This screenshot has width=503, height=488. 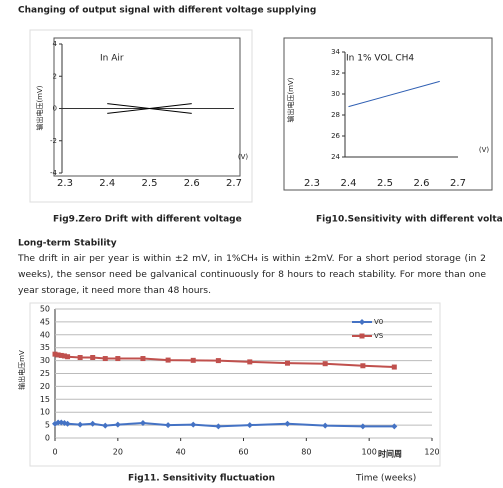 What do you see at coordinates (45, 412) in the screenshot?
I see `y-tick-label: 10` at bounding box center [45, 412].